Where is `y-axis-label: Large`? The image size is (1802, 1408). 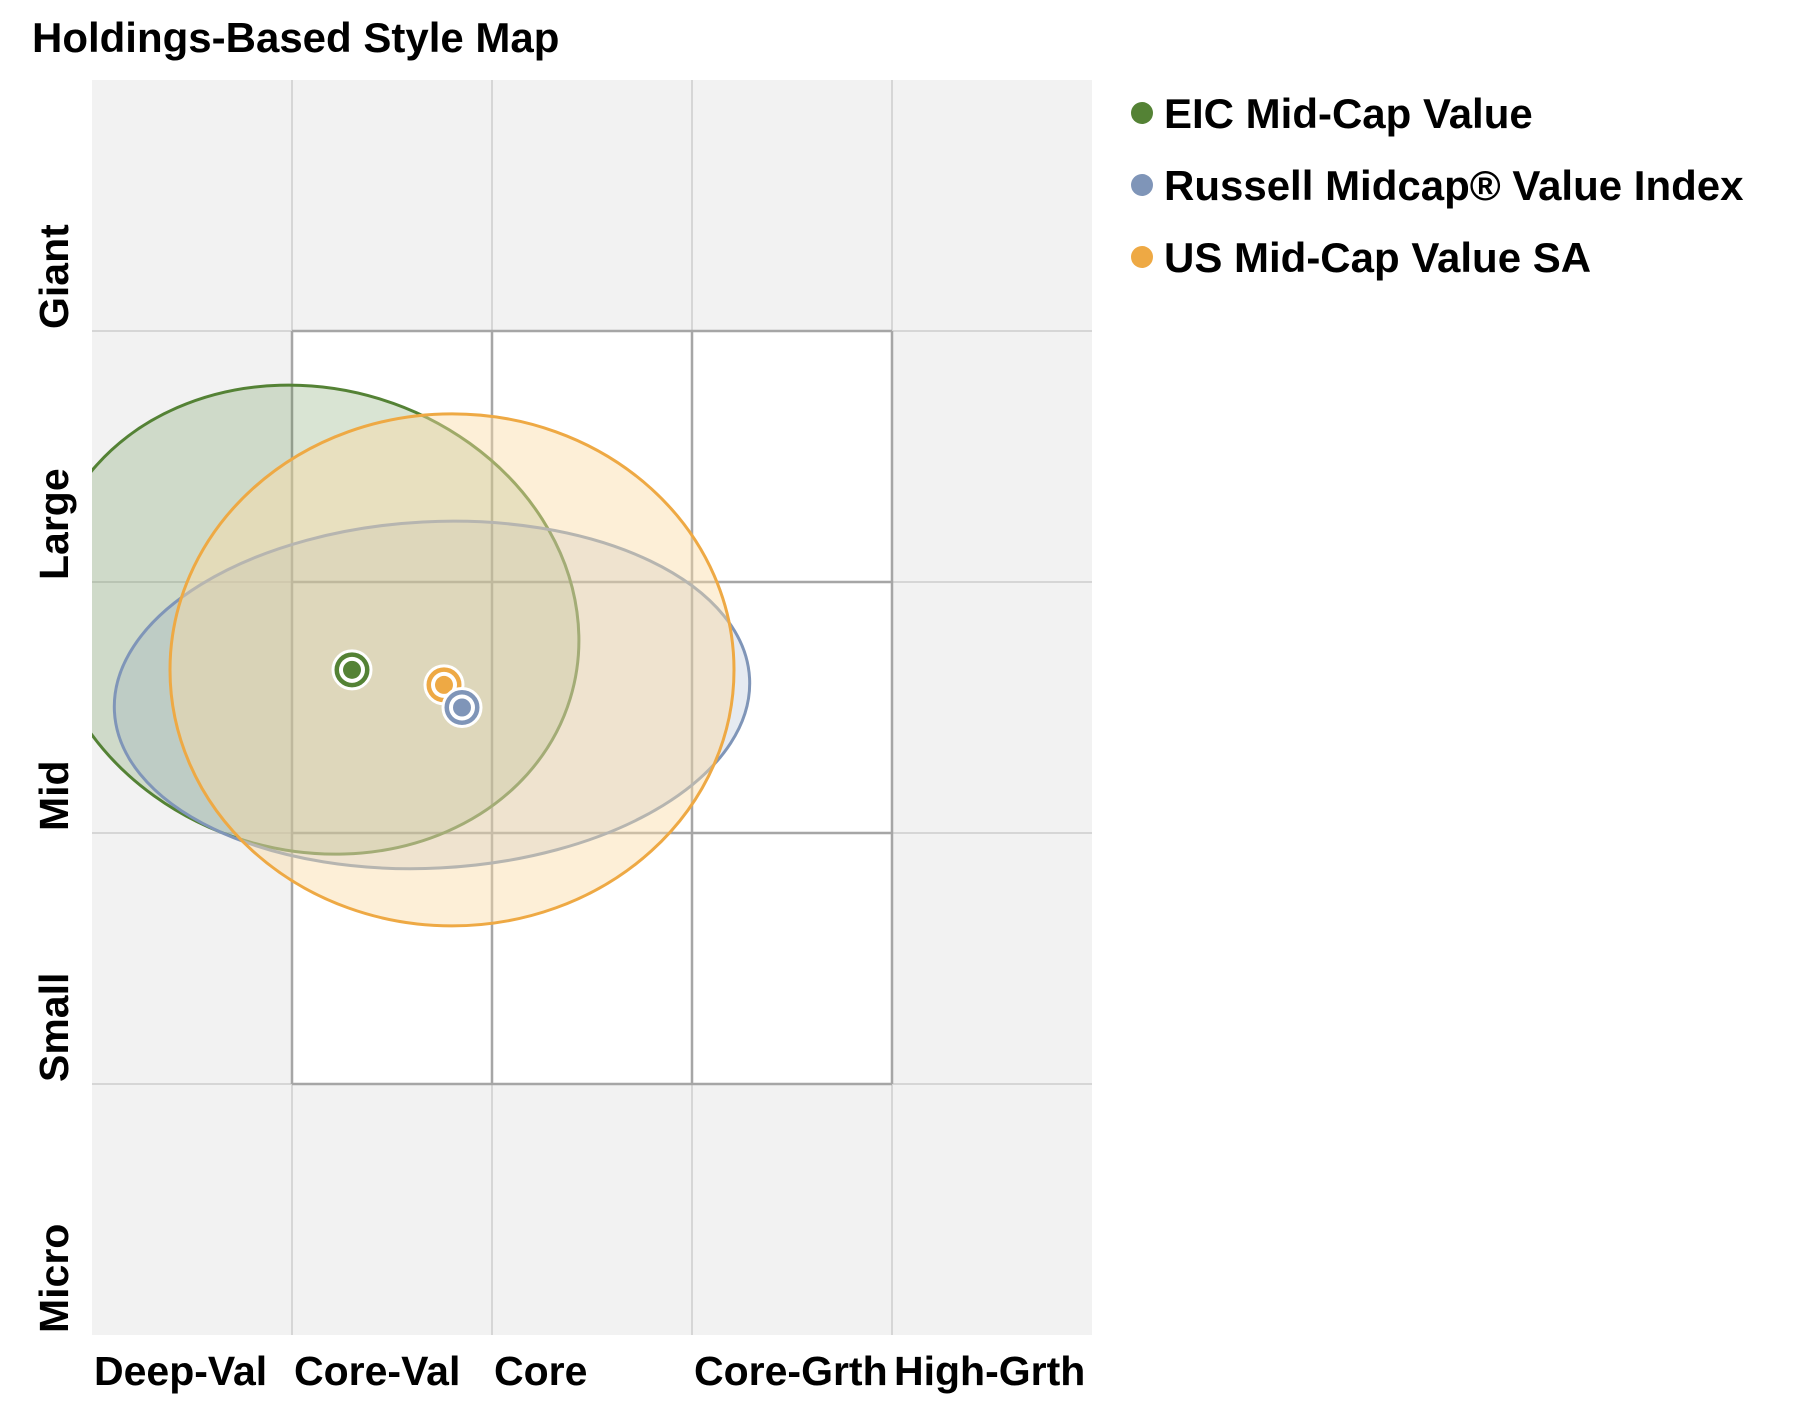 y-axis-label: Large is located at coordinates (54, 524).